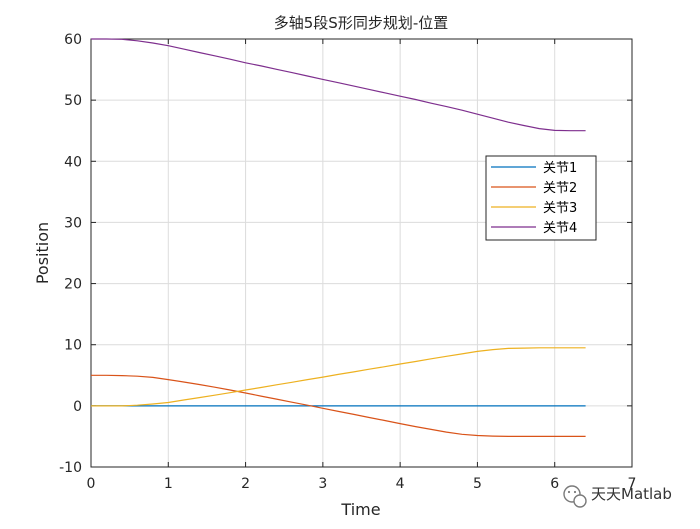 The image size is (700, 529). I want to click on x-tick-label: 7, so click(632, 484).